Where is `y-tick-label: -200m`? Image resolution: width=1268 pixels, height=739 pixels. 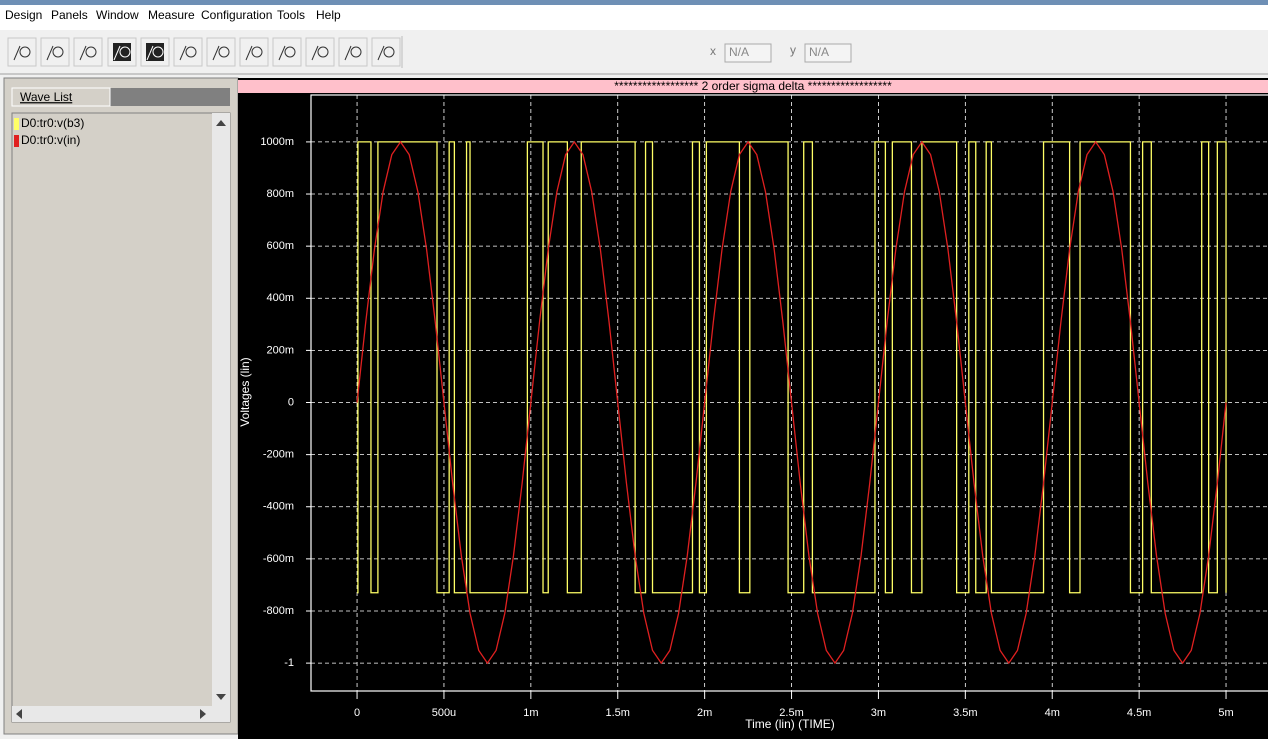 y-tick-label: -200m is located at coordinates (278, 455).